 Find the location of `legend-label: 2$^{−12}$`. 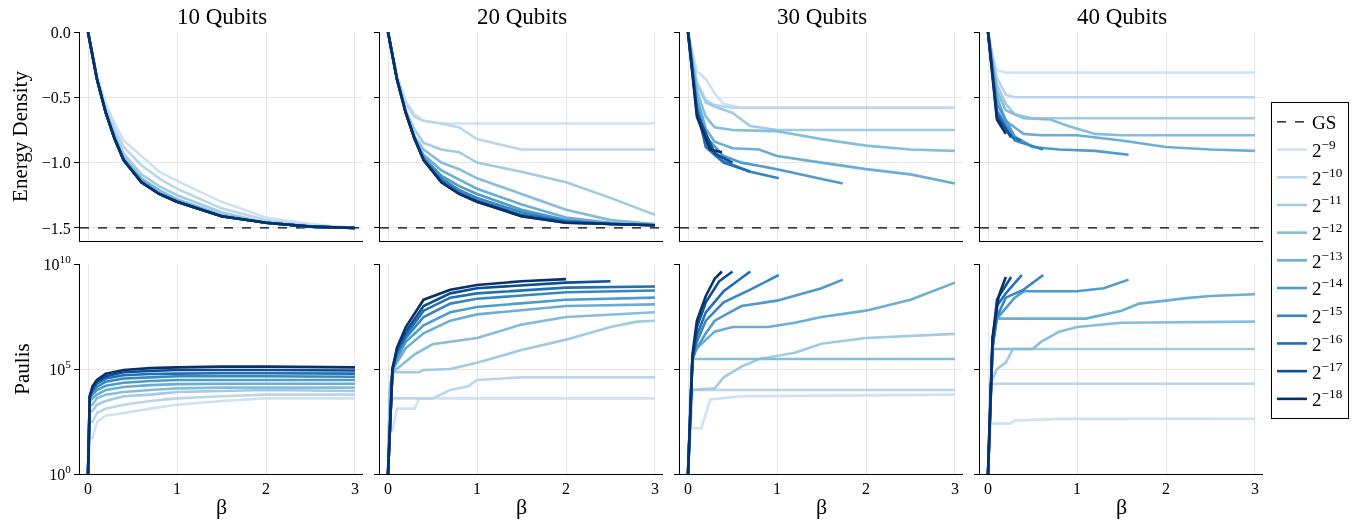

legend-label: 2$^{−12}$ is located at coordinates (1327, 232).